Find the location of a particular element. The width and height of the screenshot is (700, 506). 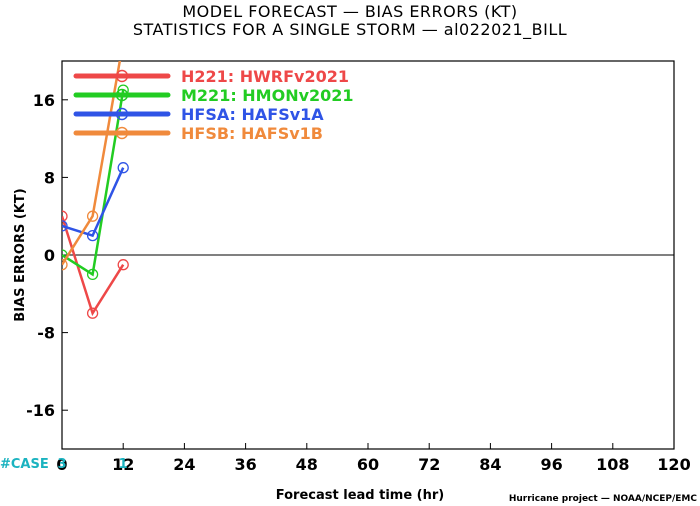

y-tick-label: 0 is located at coordinates (49, 255).